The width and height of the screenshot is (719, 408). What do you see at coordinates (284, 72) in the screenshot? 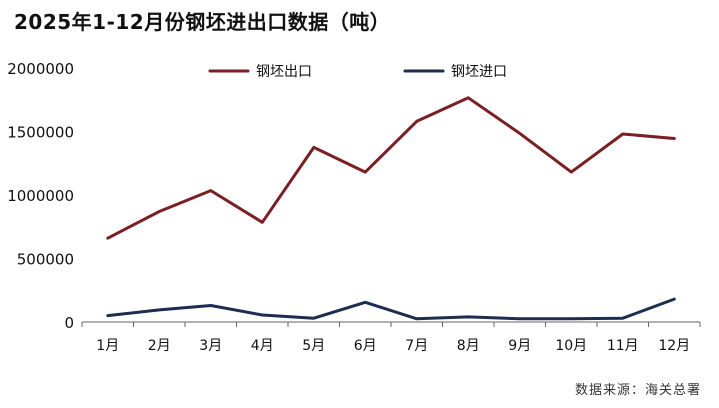
I see `legend-label: 钢坯出口` at bounding box center [284, 72].